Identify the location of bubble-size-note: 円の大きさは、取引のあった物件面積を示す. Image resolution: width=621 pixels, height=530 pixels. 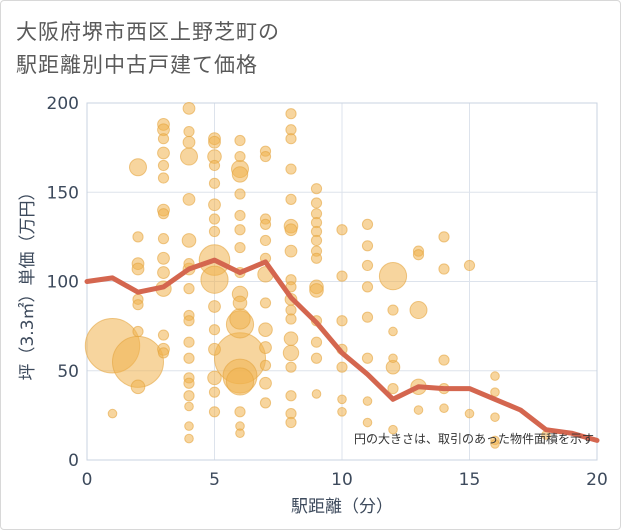
(474, 438).